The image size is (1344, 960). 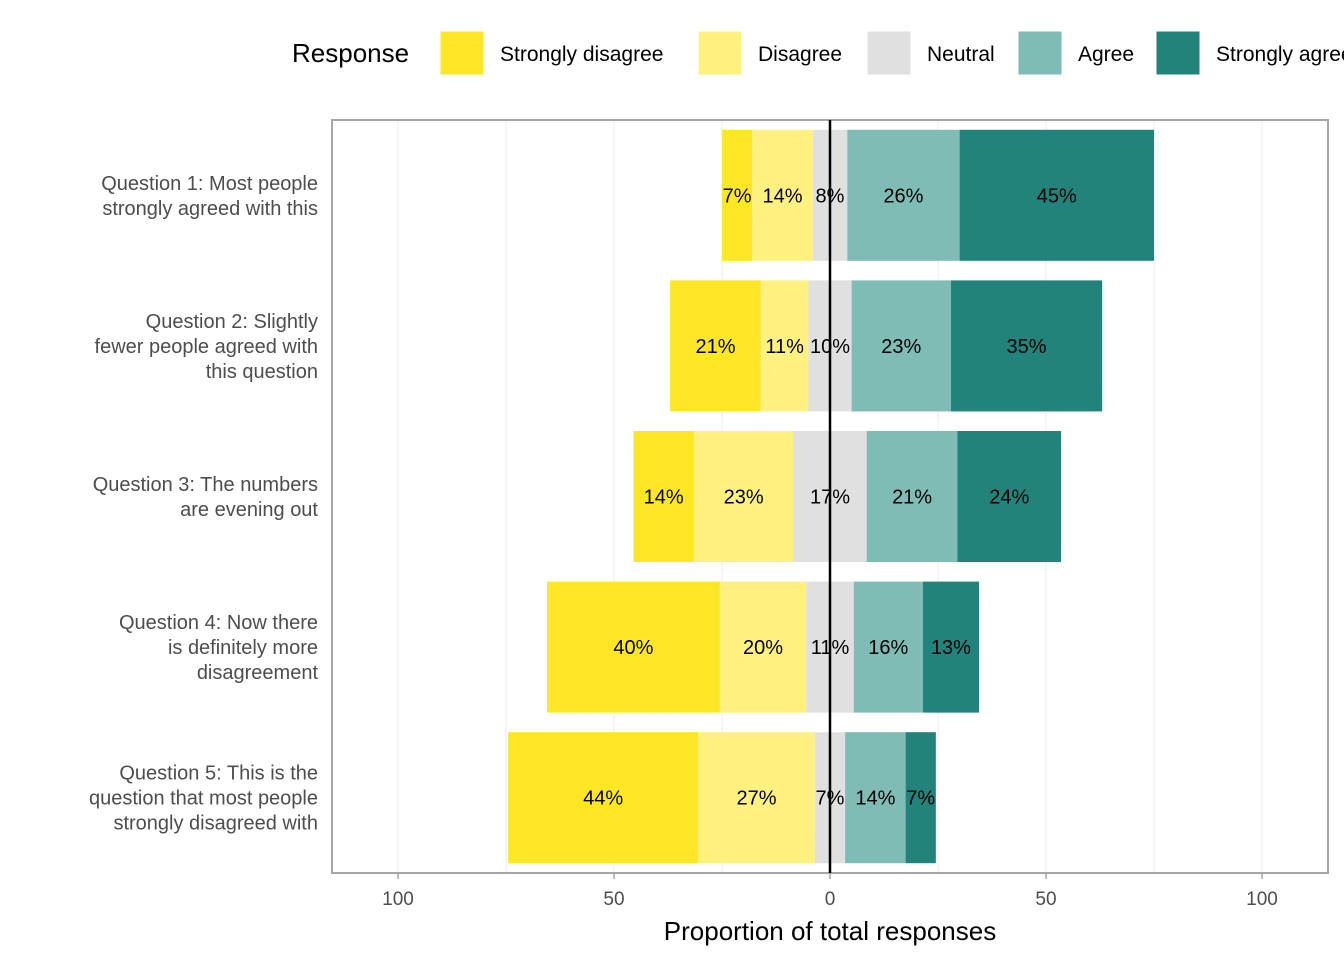 What do you see at coordinates (205, 485) in the screenshot?
I see `category-label: Question 3: The numbers` at bounding box center [205, 485].